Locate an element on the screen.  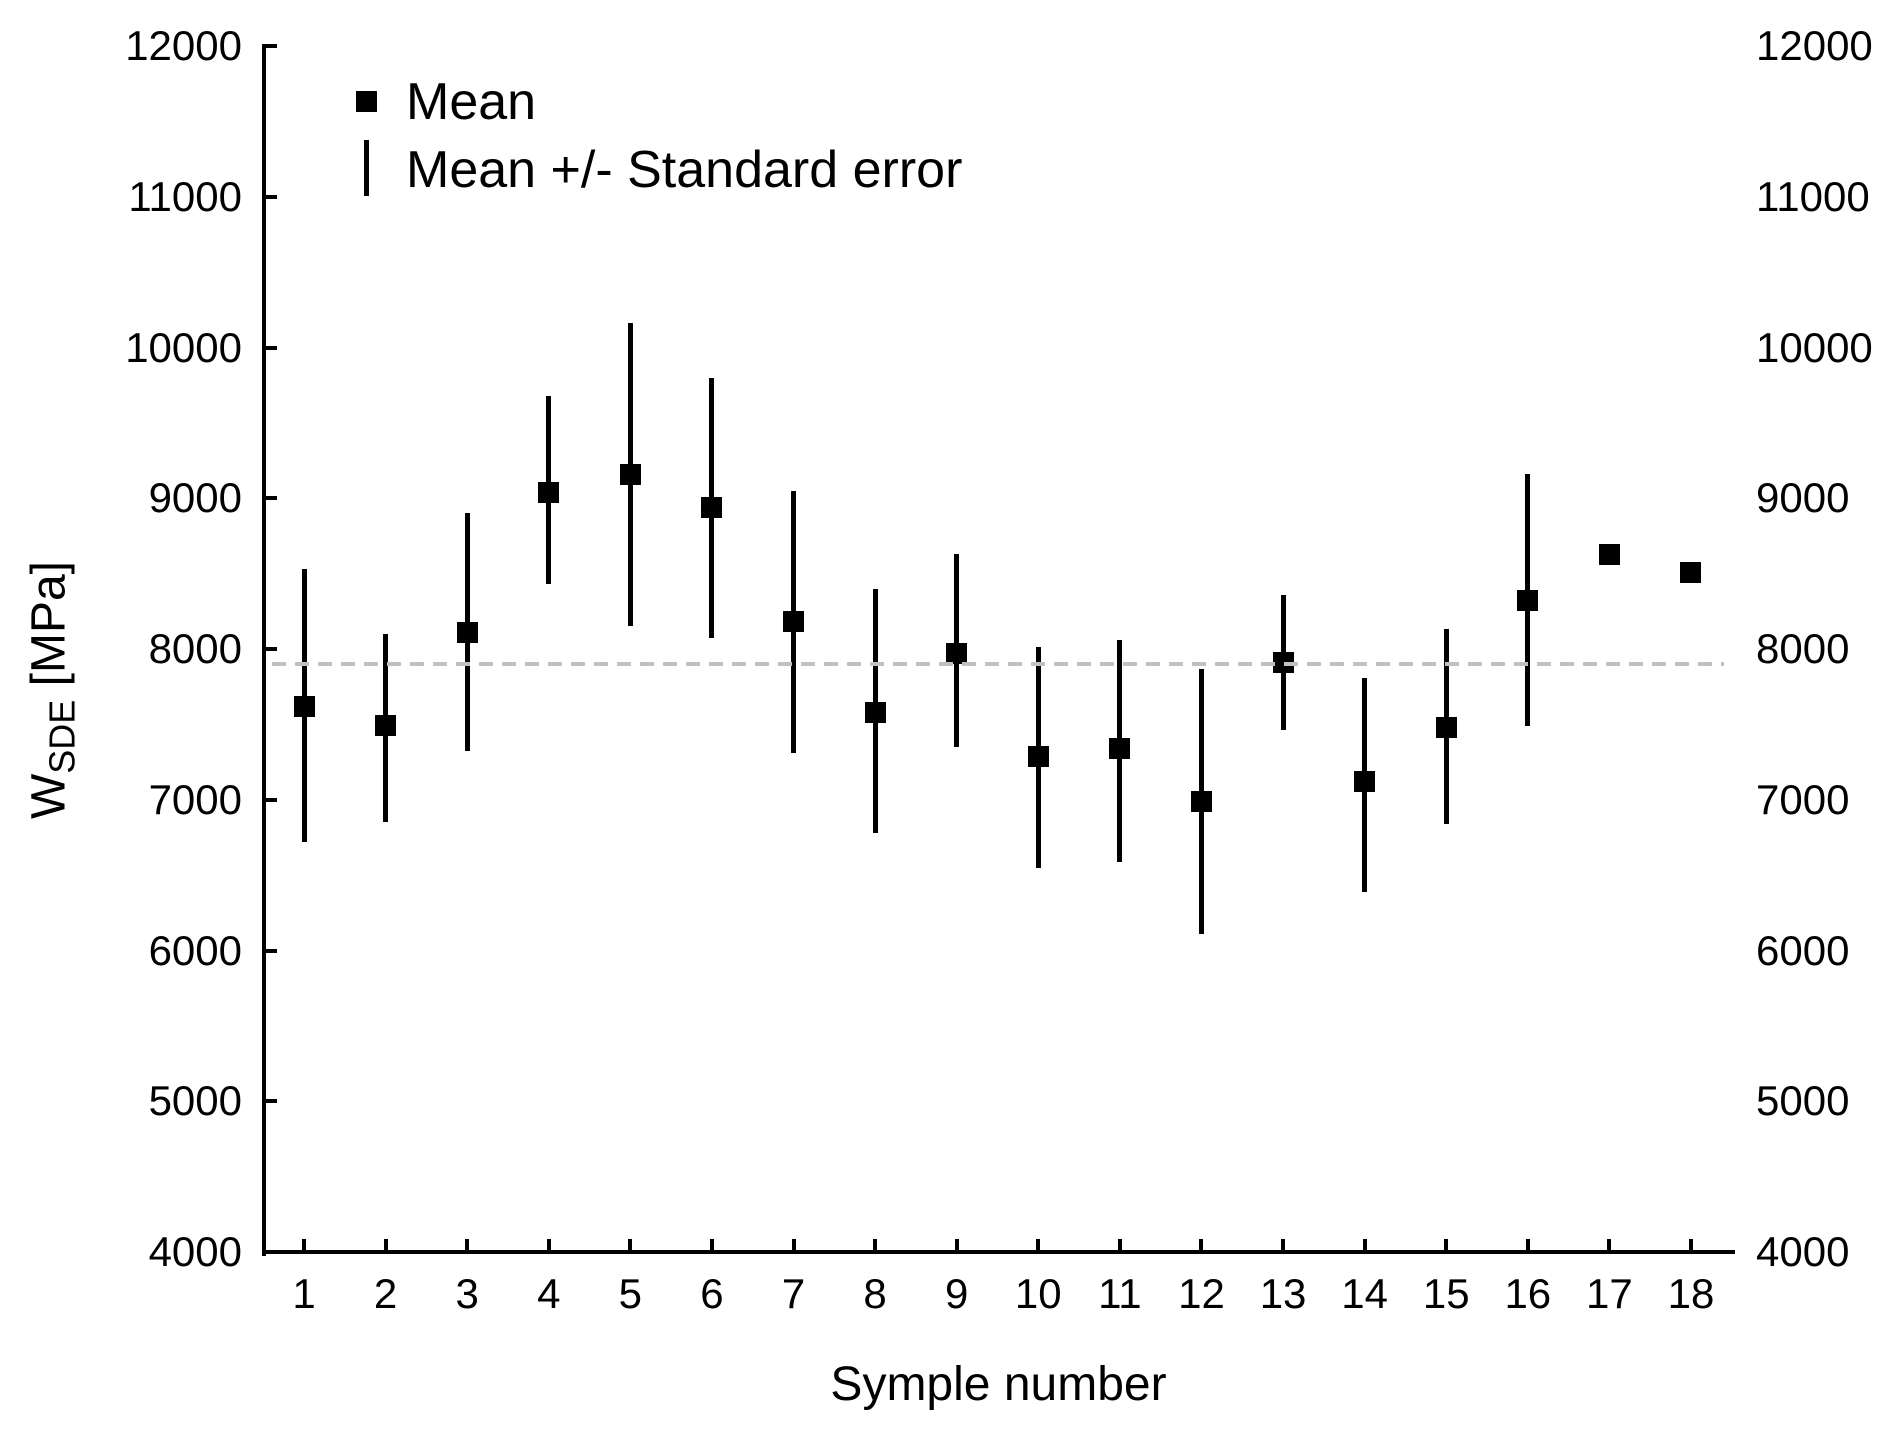
legend-mean-label: Mean is located at coordinates (471, 102).